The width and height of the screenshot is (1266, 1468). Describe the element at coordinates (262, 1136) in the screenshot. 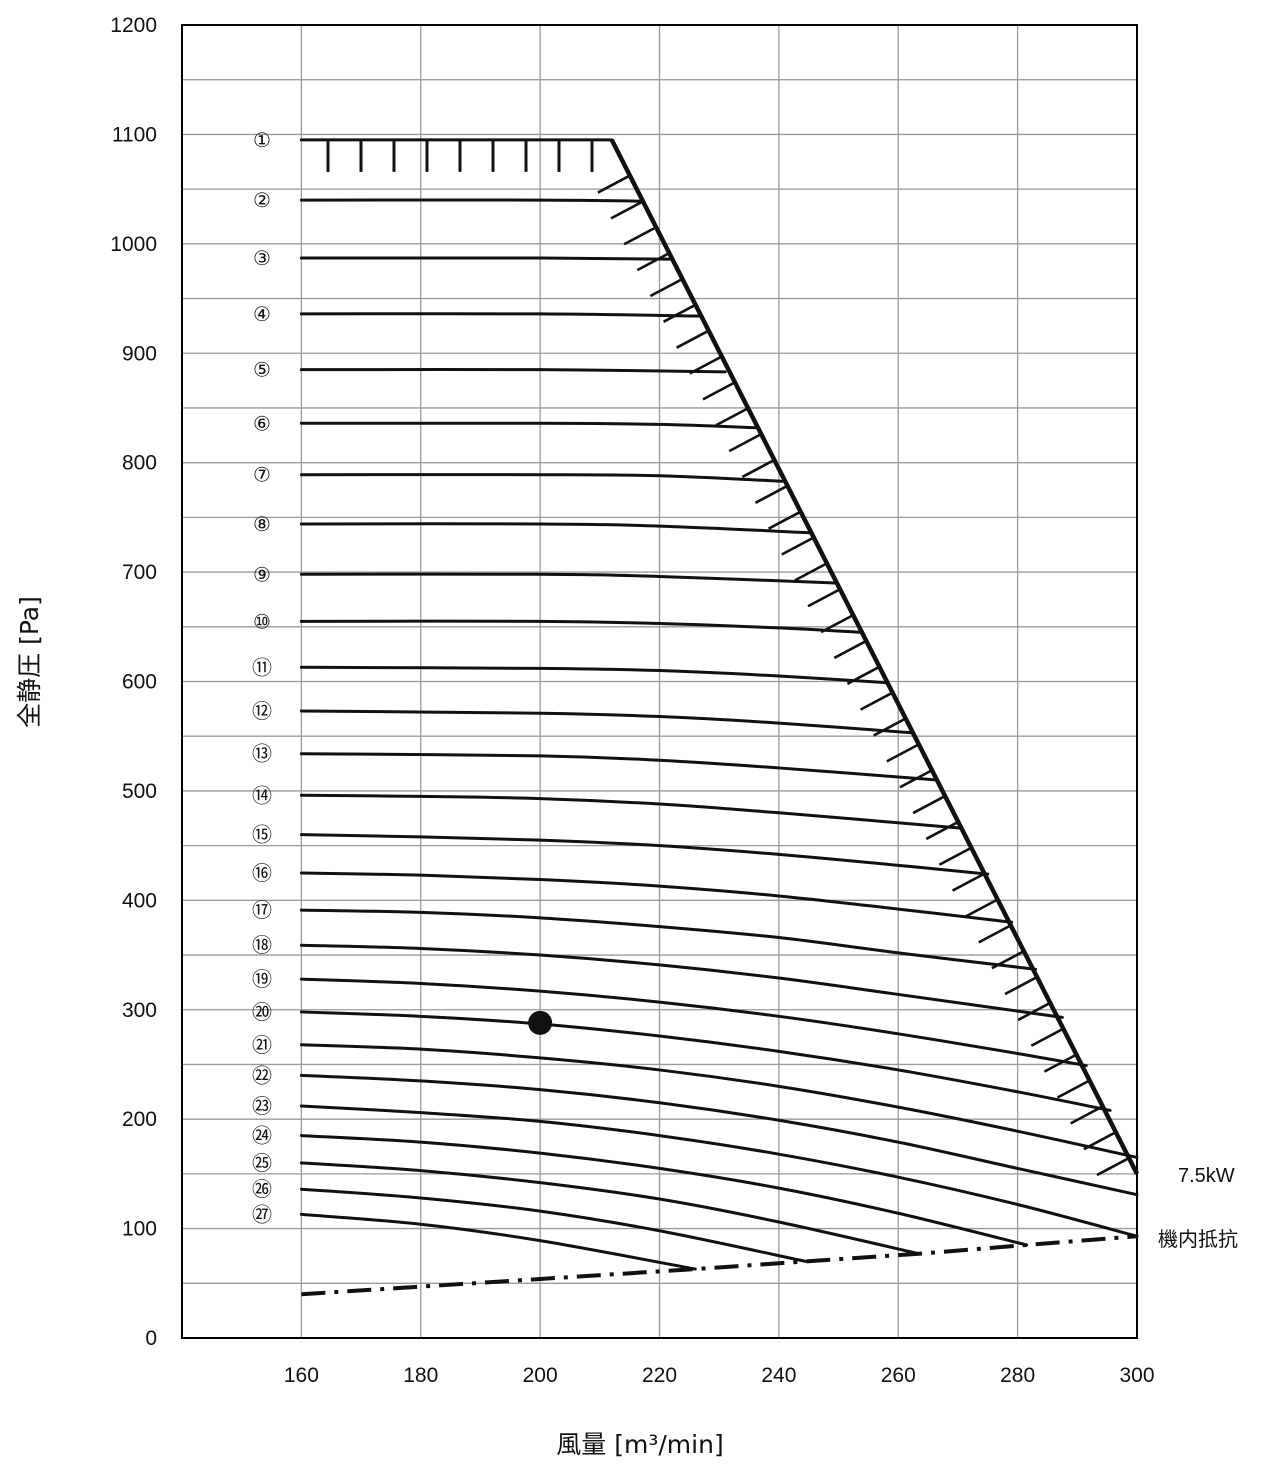

I see `curve-number-label: ㉔` at that location.